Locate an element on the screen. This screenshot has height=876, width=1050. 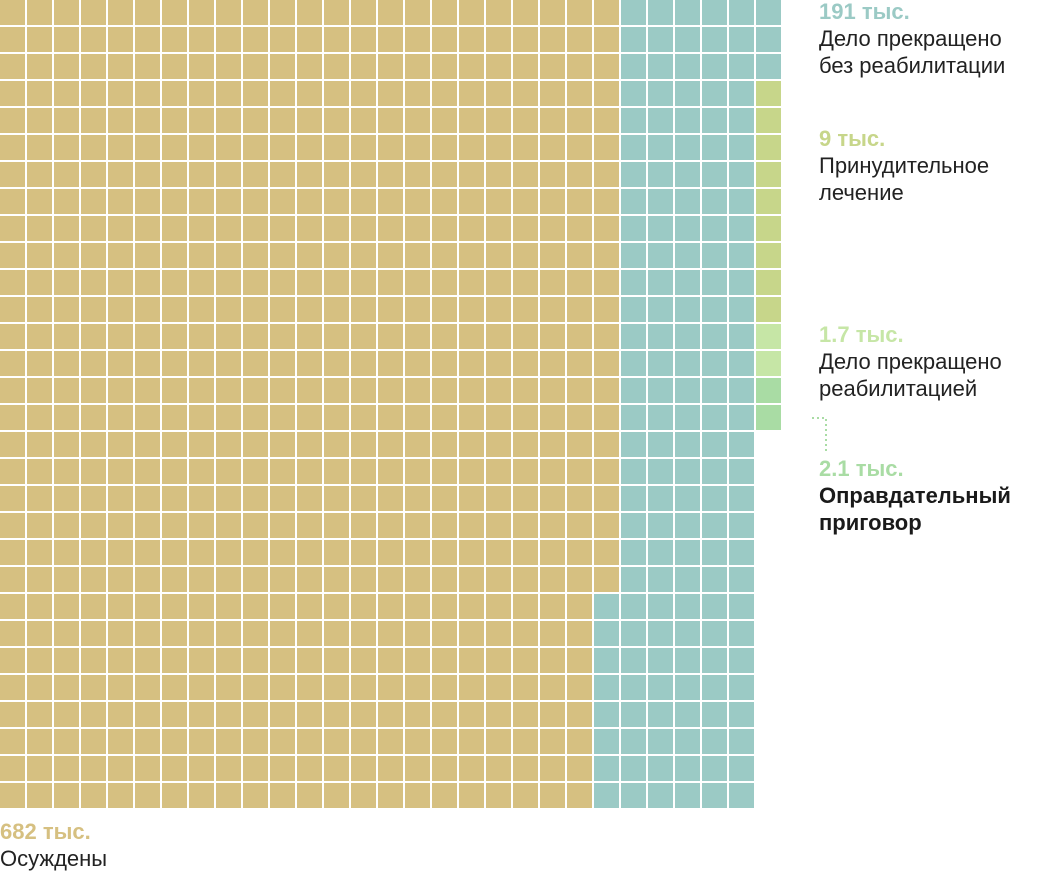
waffle-cell-treatment is located at coordinates (768, 228).